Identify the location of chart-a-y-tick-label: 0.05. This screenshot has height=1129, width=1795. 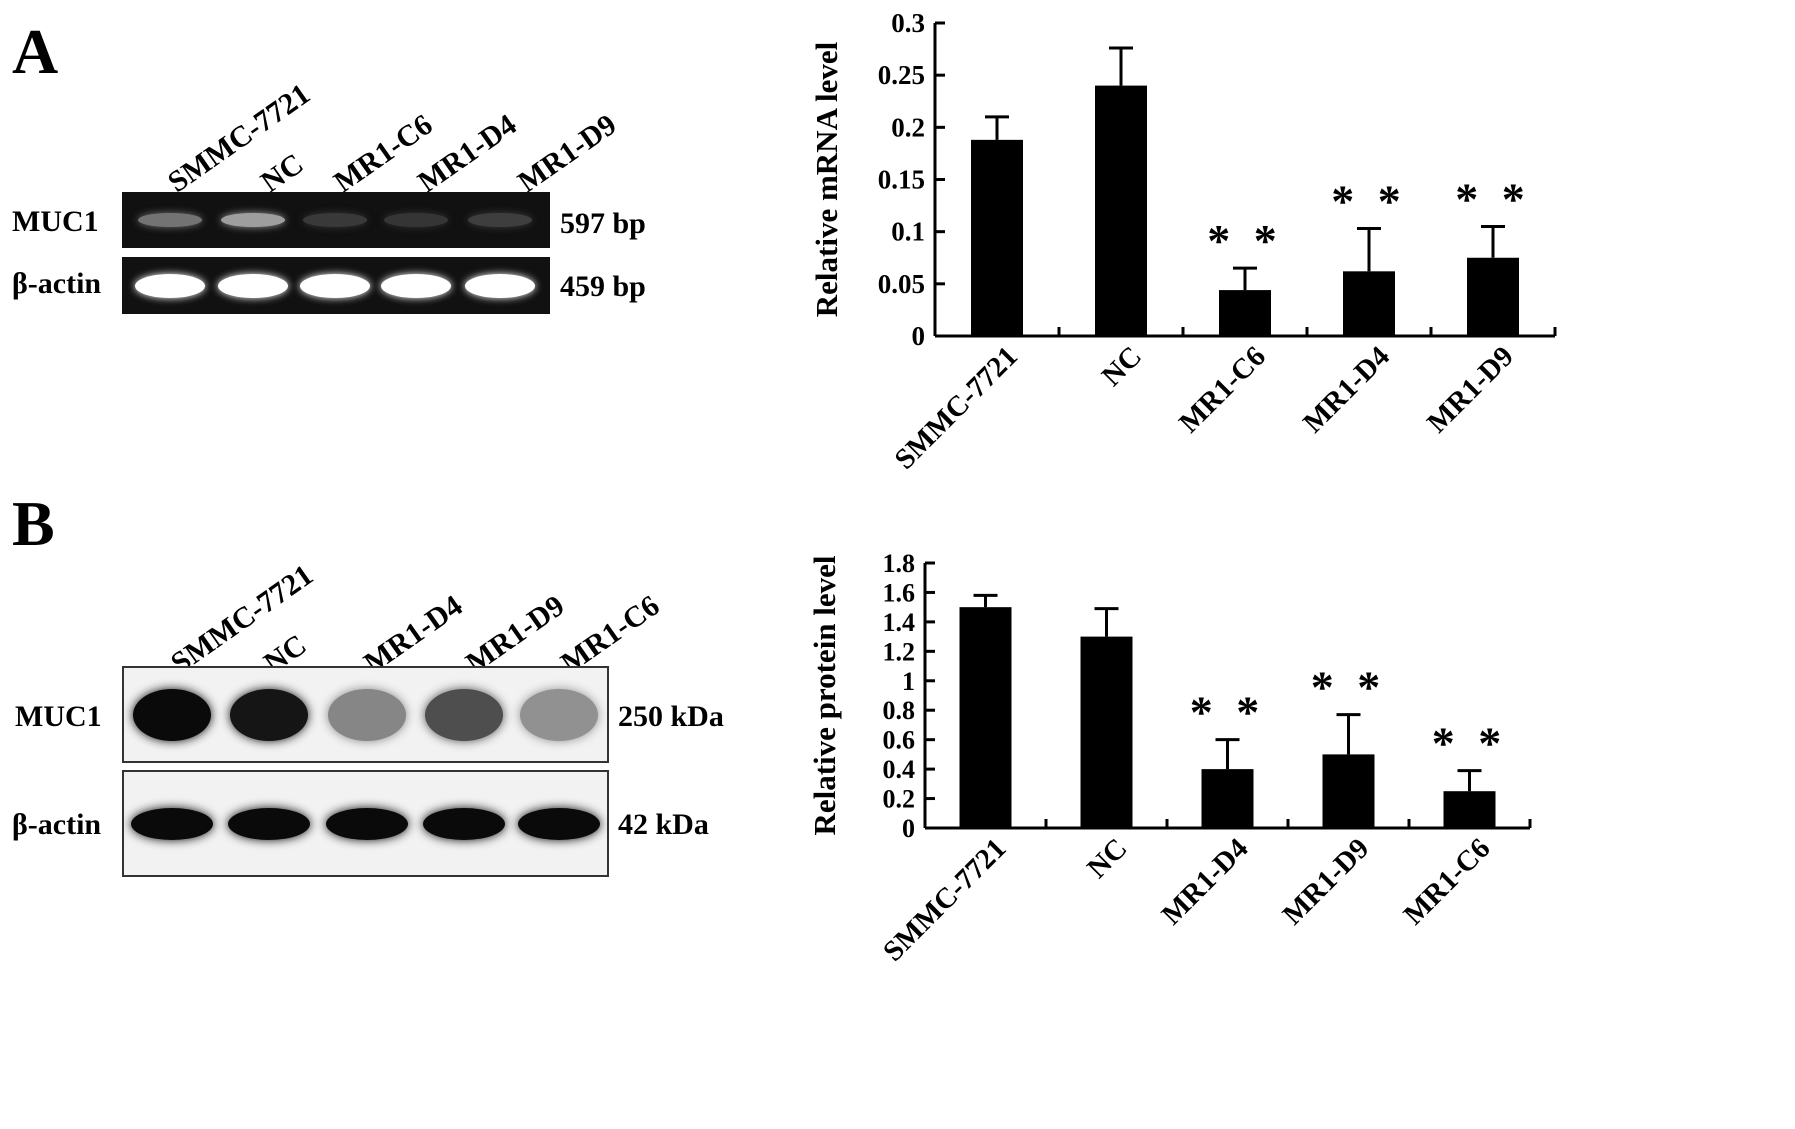
(901, 284).